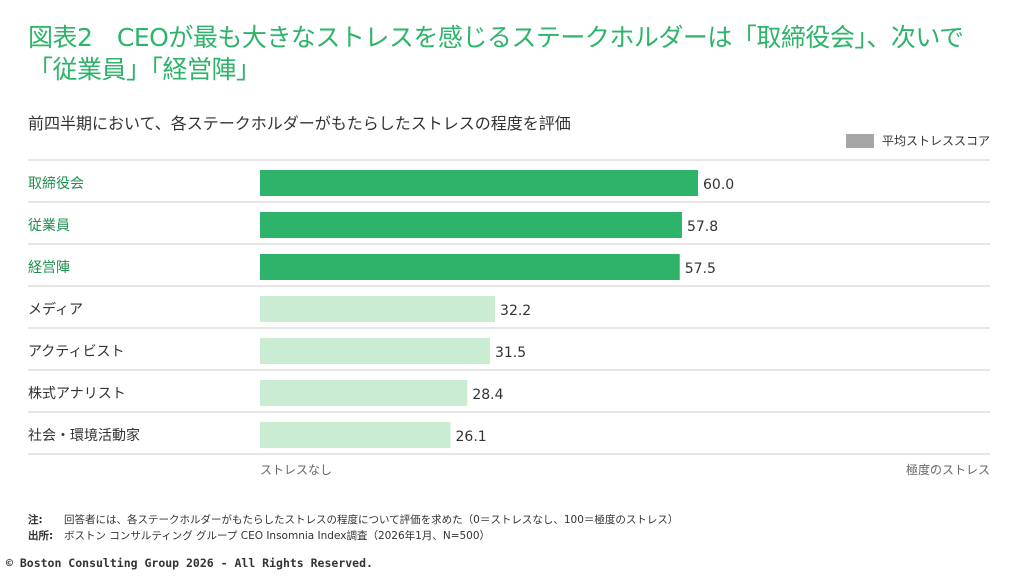  What do you see at coordinates (702, 227) in the screenshot?
I see `value-label: 57.8` at bounding box center [702, 227].